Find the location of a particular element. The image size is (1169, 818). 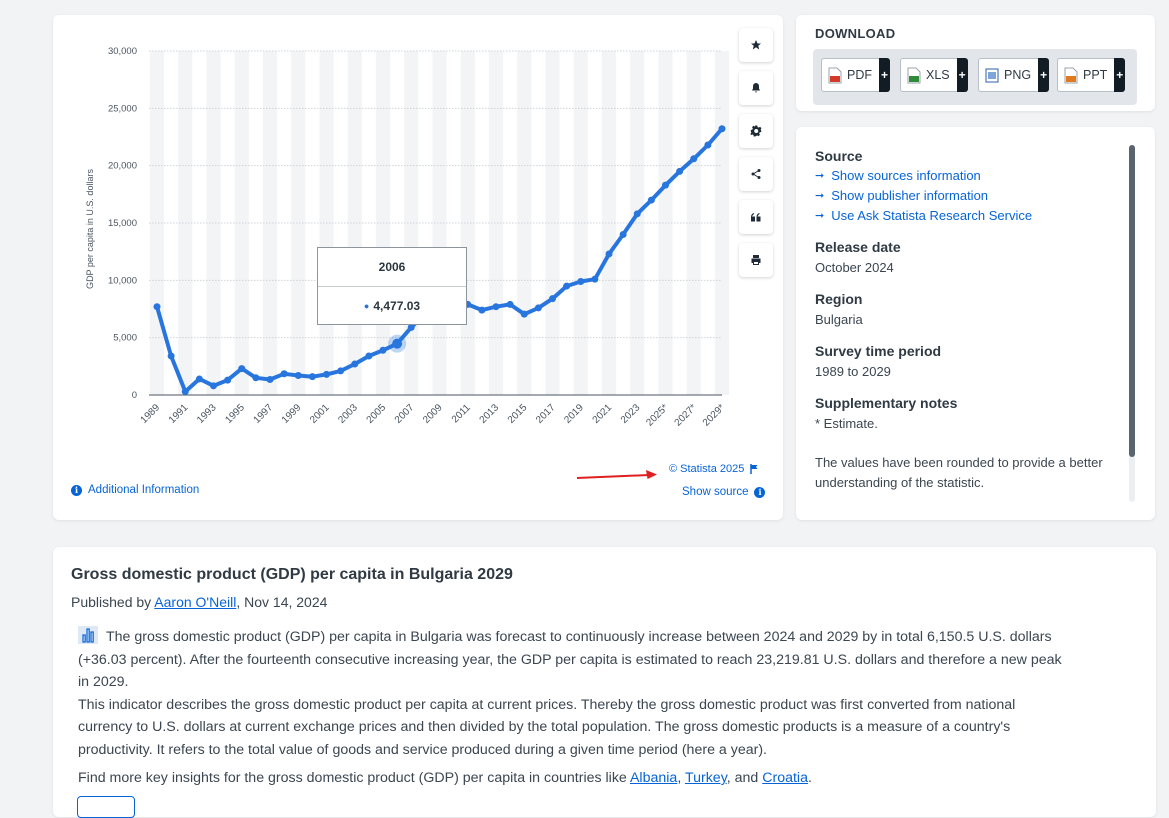

download-card: DOWNLOAD PDF + XLS + PNG + is located at coordinates (975, 63).